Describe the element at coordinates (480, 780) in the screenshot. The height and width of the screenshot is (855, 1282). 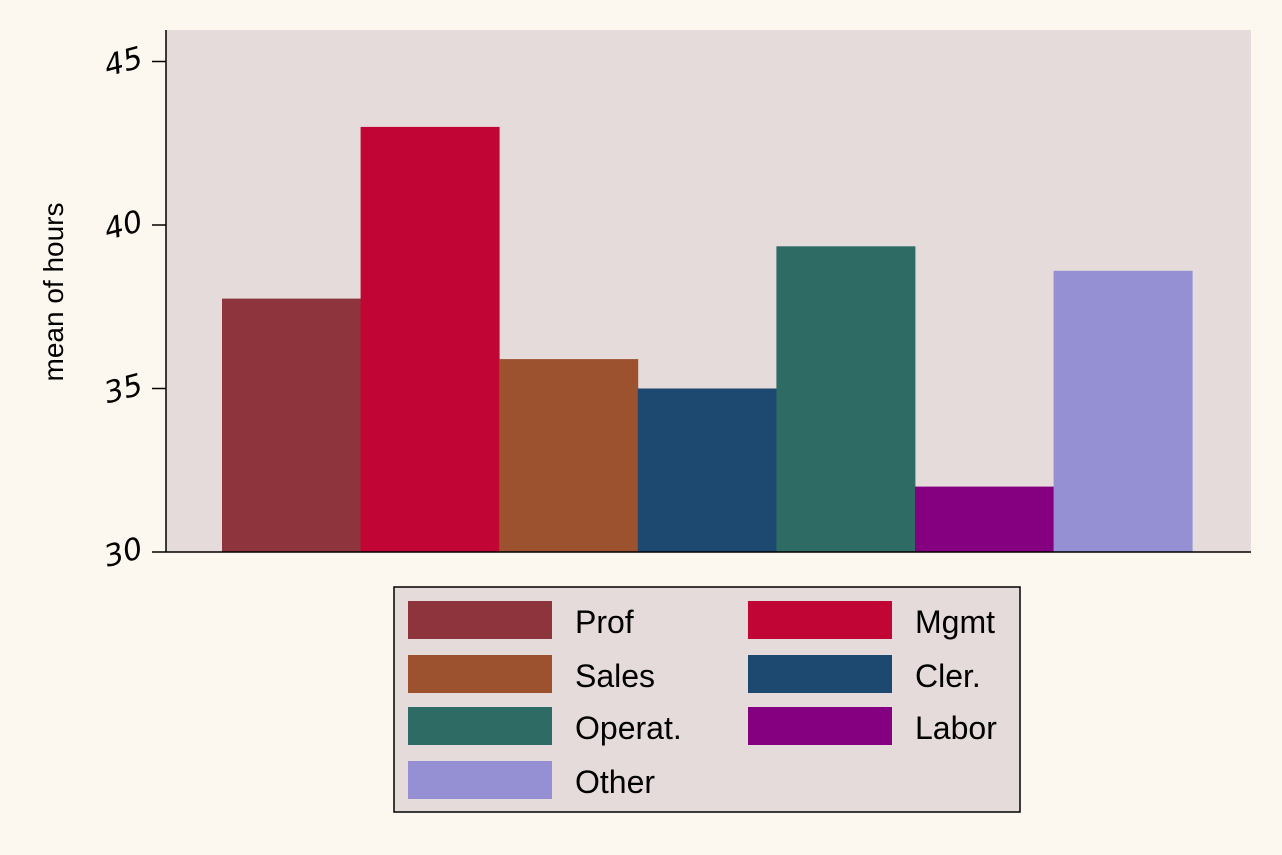
I see `legend-swatch-other` at that location.